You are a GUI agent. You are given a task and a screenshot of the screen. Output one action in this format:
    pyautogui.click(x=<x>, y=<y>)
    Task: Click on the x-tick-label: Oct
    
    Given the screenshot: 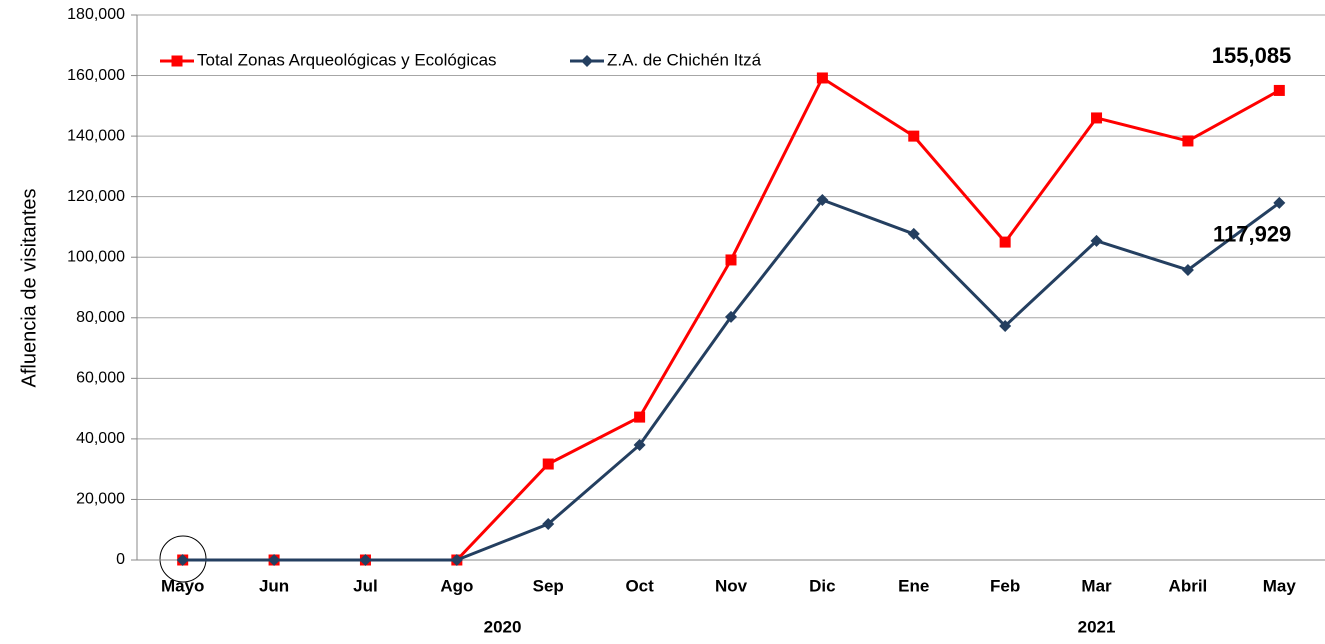 What is the action you would take?
    pyautogui.click(x=639, y=585)
    